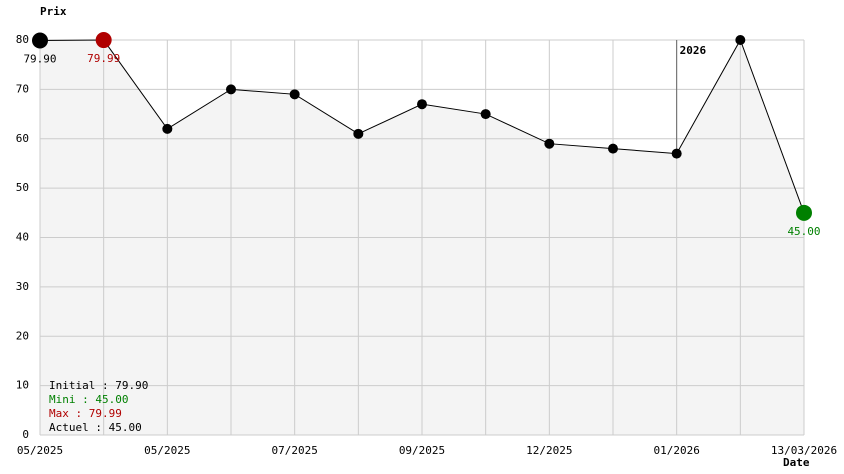  I want to click on data-label: 45.00, so click(803, 231).